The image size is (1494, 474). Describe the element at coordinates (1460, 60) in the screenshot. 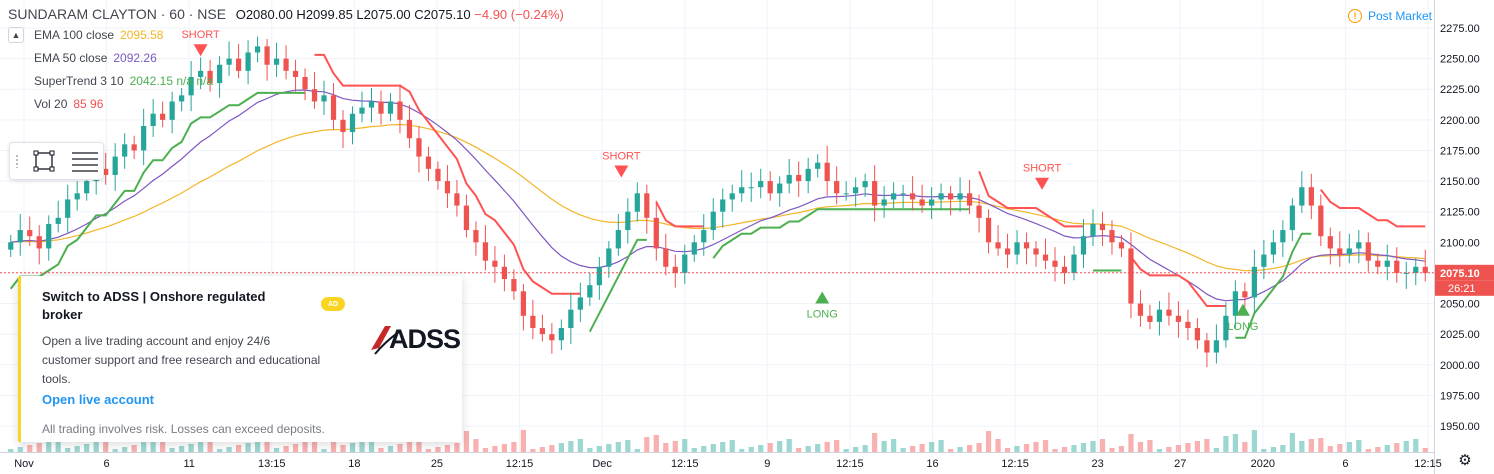

I see `price-tick-label: 2250.00` at that location.